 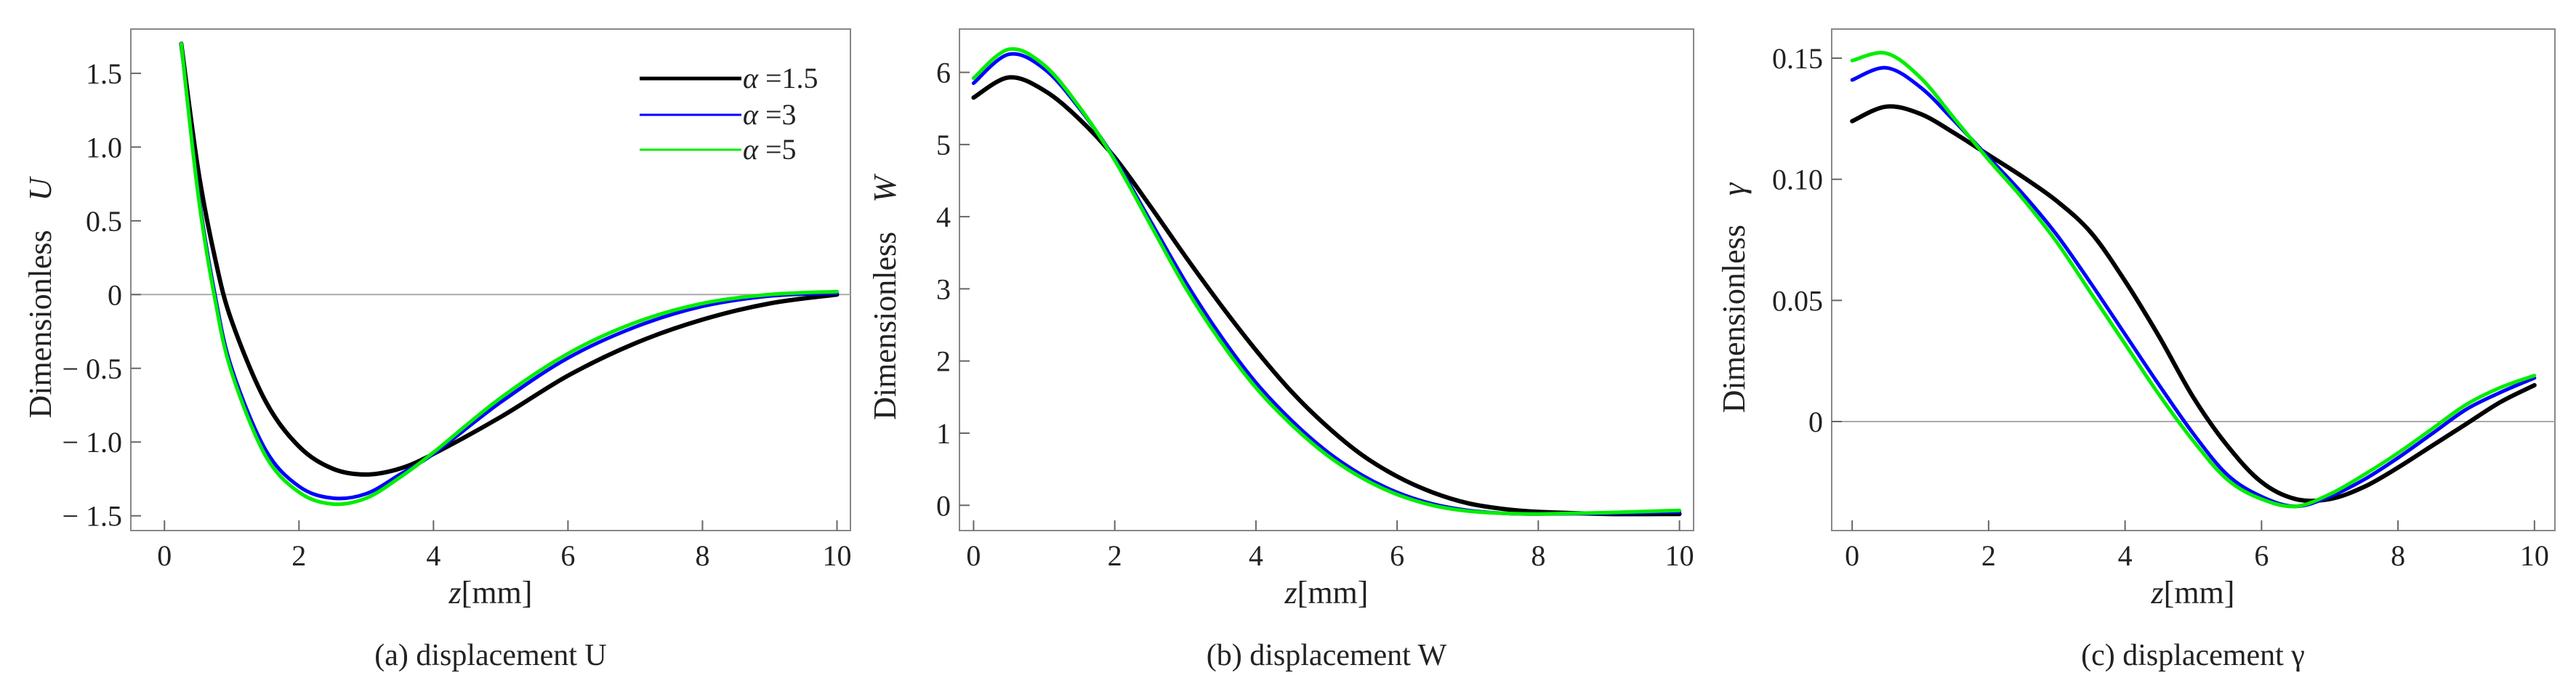 I want to click on panel-b-y-axis-label: DimensionlessW, so click(x=885, y=297).